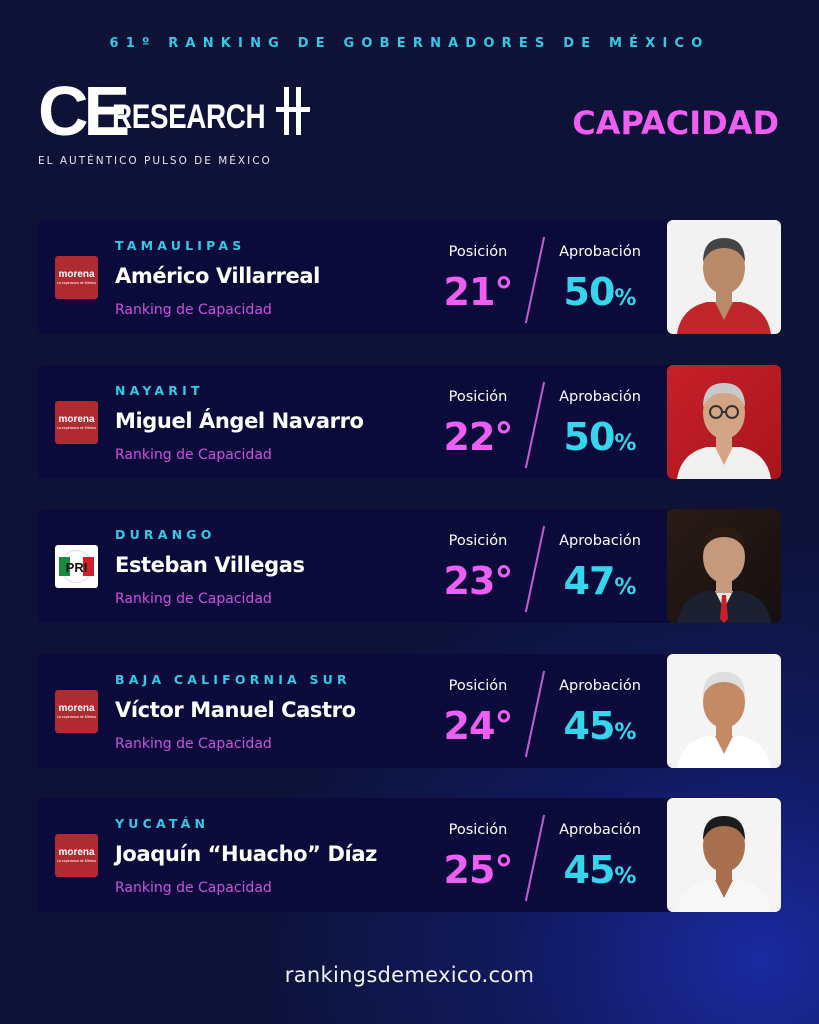 This screenshot has height=1024, width=819. I want to click on plus-icon, so click(293, 111).